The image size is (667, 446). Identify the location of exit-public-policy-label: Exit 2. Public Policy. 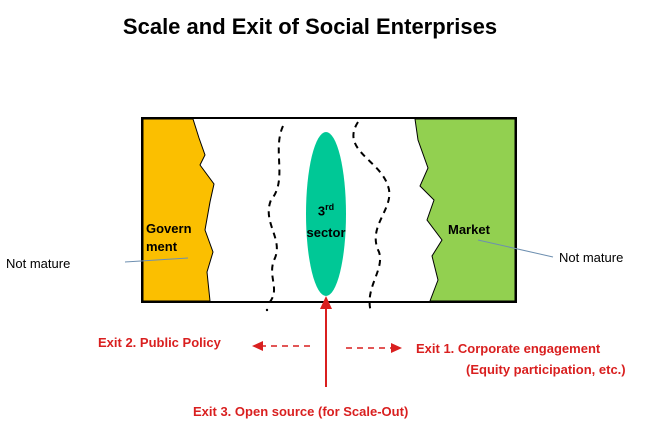
(159, 342).